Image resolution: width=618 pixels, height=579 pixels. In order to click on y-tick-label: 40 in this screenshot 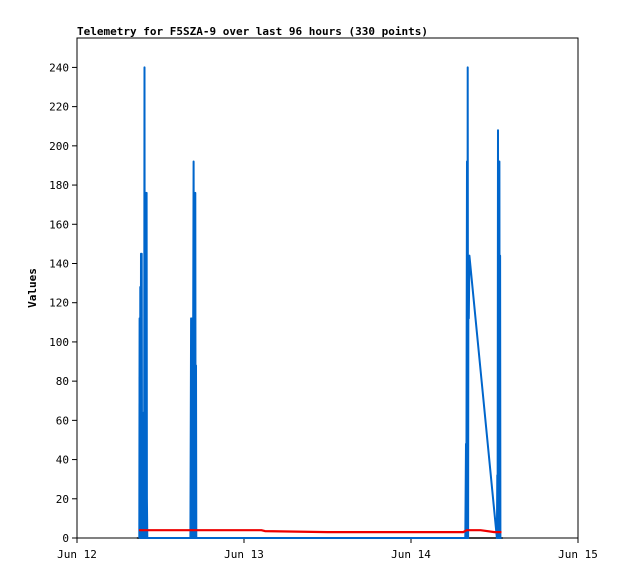, I will do `click(62, 460)`.